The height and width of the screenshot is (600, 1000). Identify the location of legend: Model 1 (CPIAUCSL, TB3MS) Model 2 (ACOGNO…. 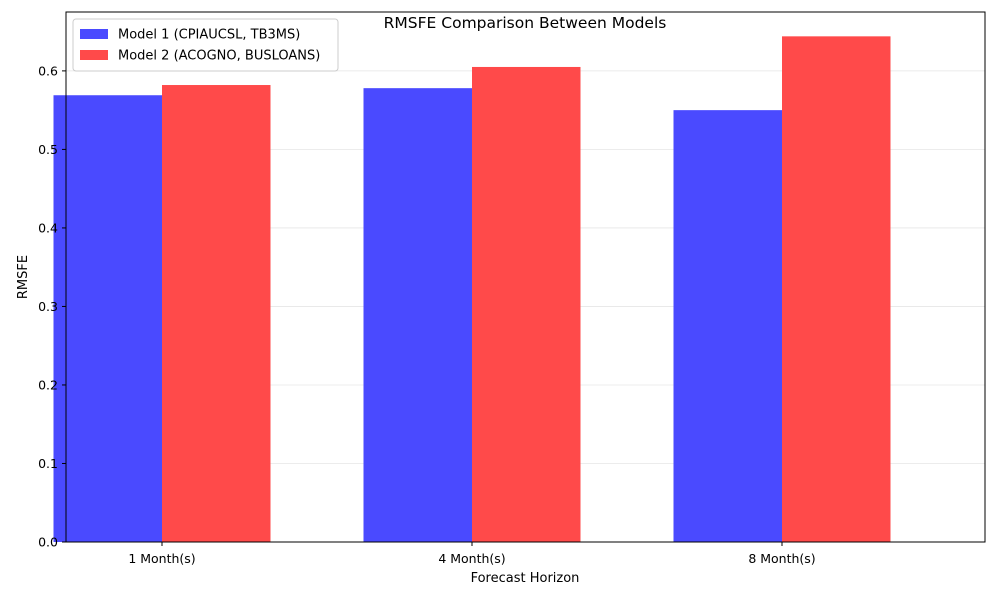
(205, 45).